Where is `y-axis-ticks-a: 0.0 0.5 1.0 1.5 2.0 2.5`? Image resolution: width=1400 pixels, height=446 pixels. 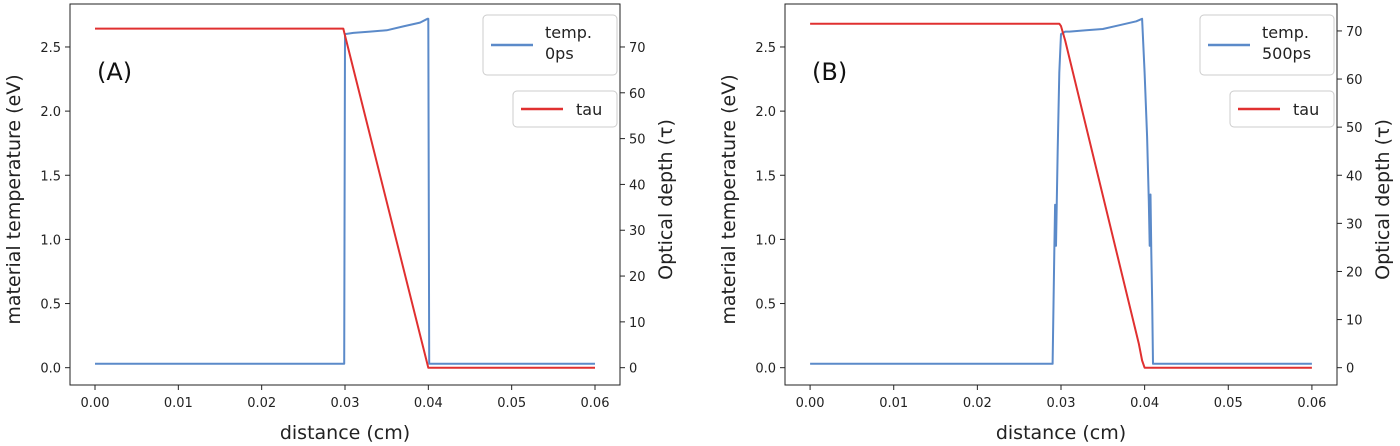
y-axis-ticks-a: 0.0 0.5 1.0 1.5 2.0 2.5 is located at coordinates (55, 209).